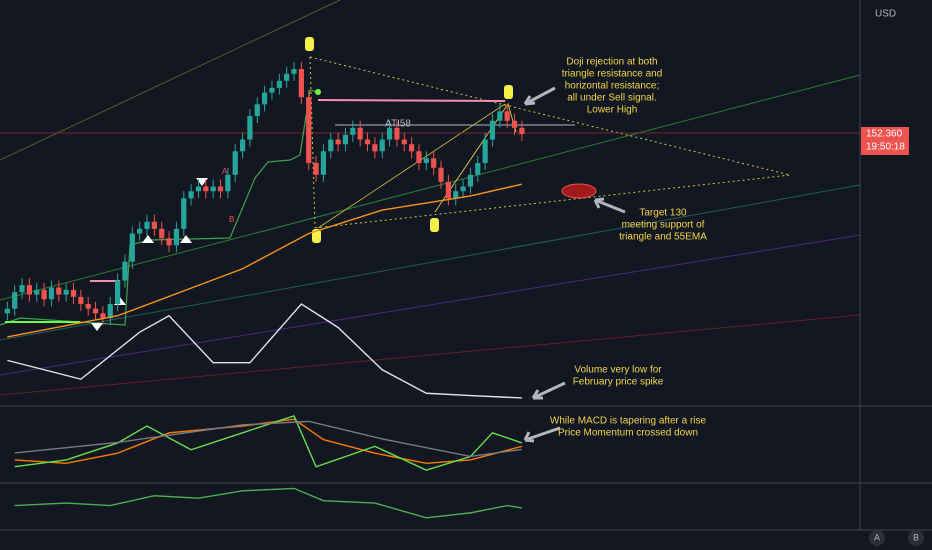  I want to click on target-zone, so click(579, 191).